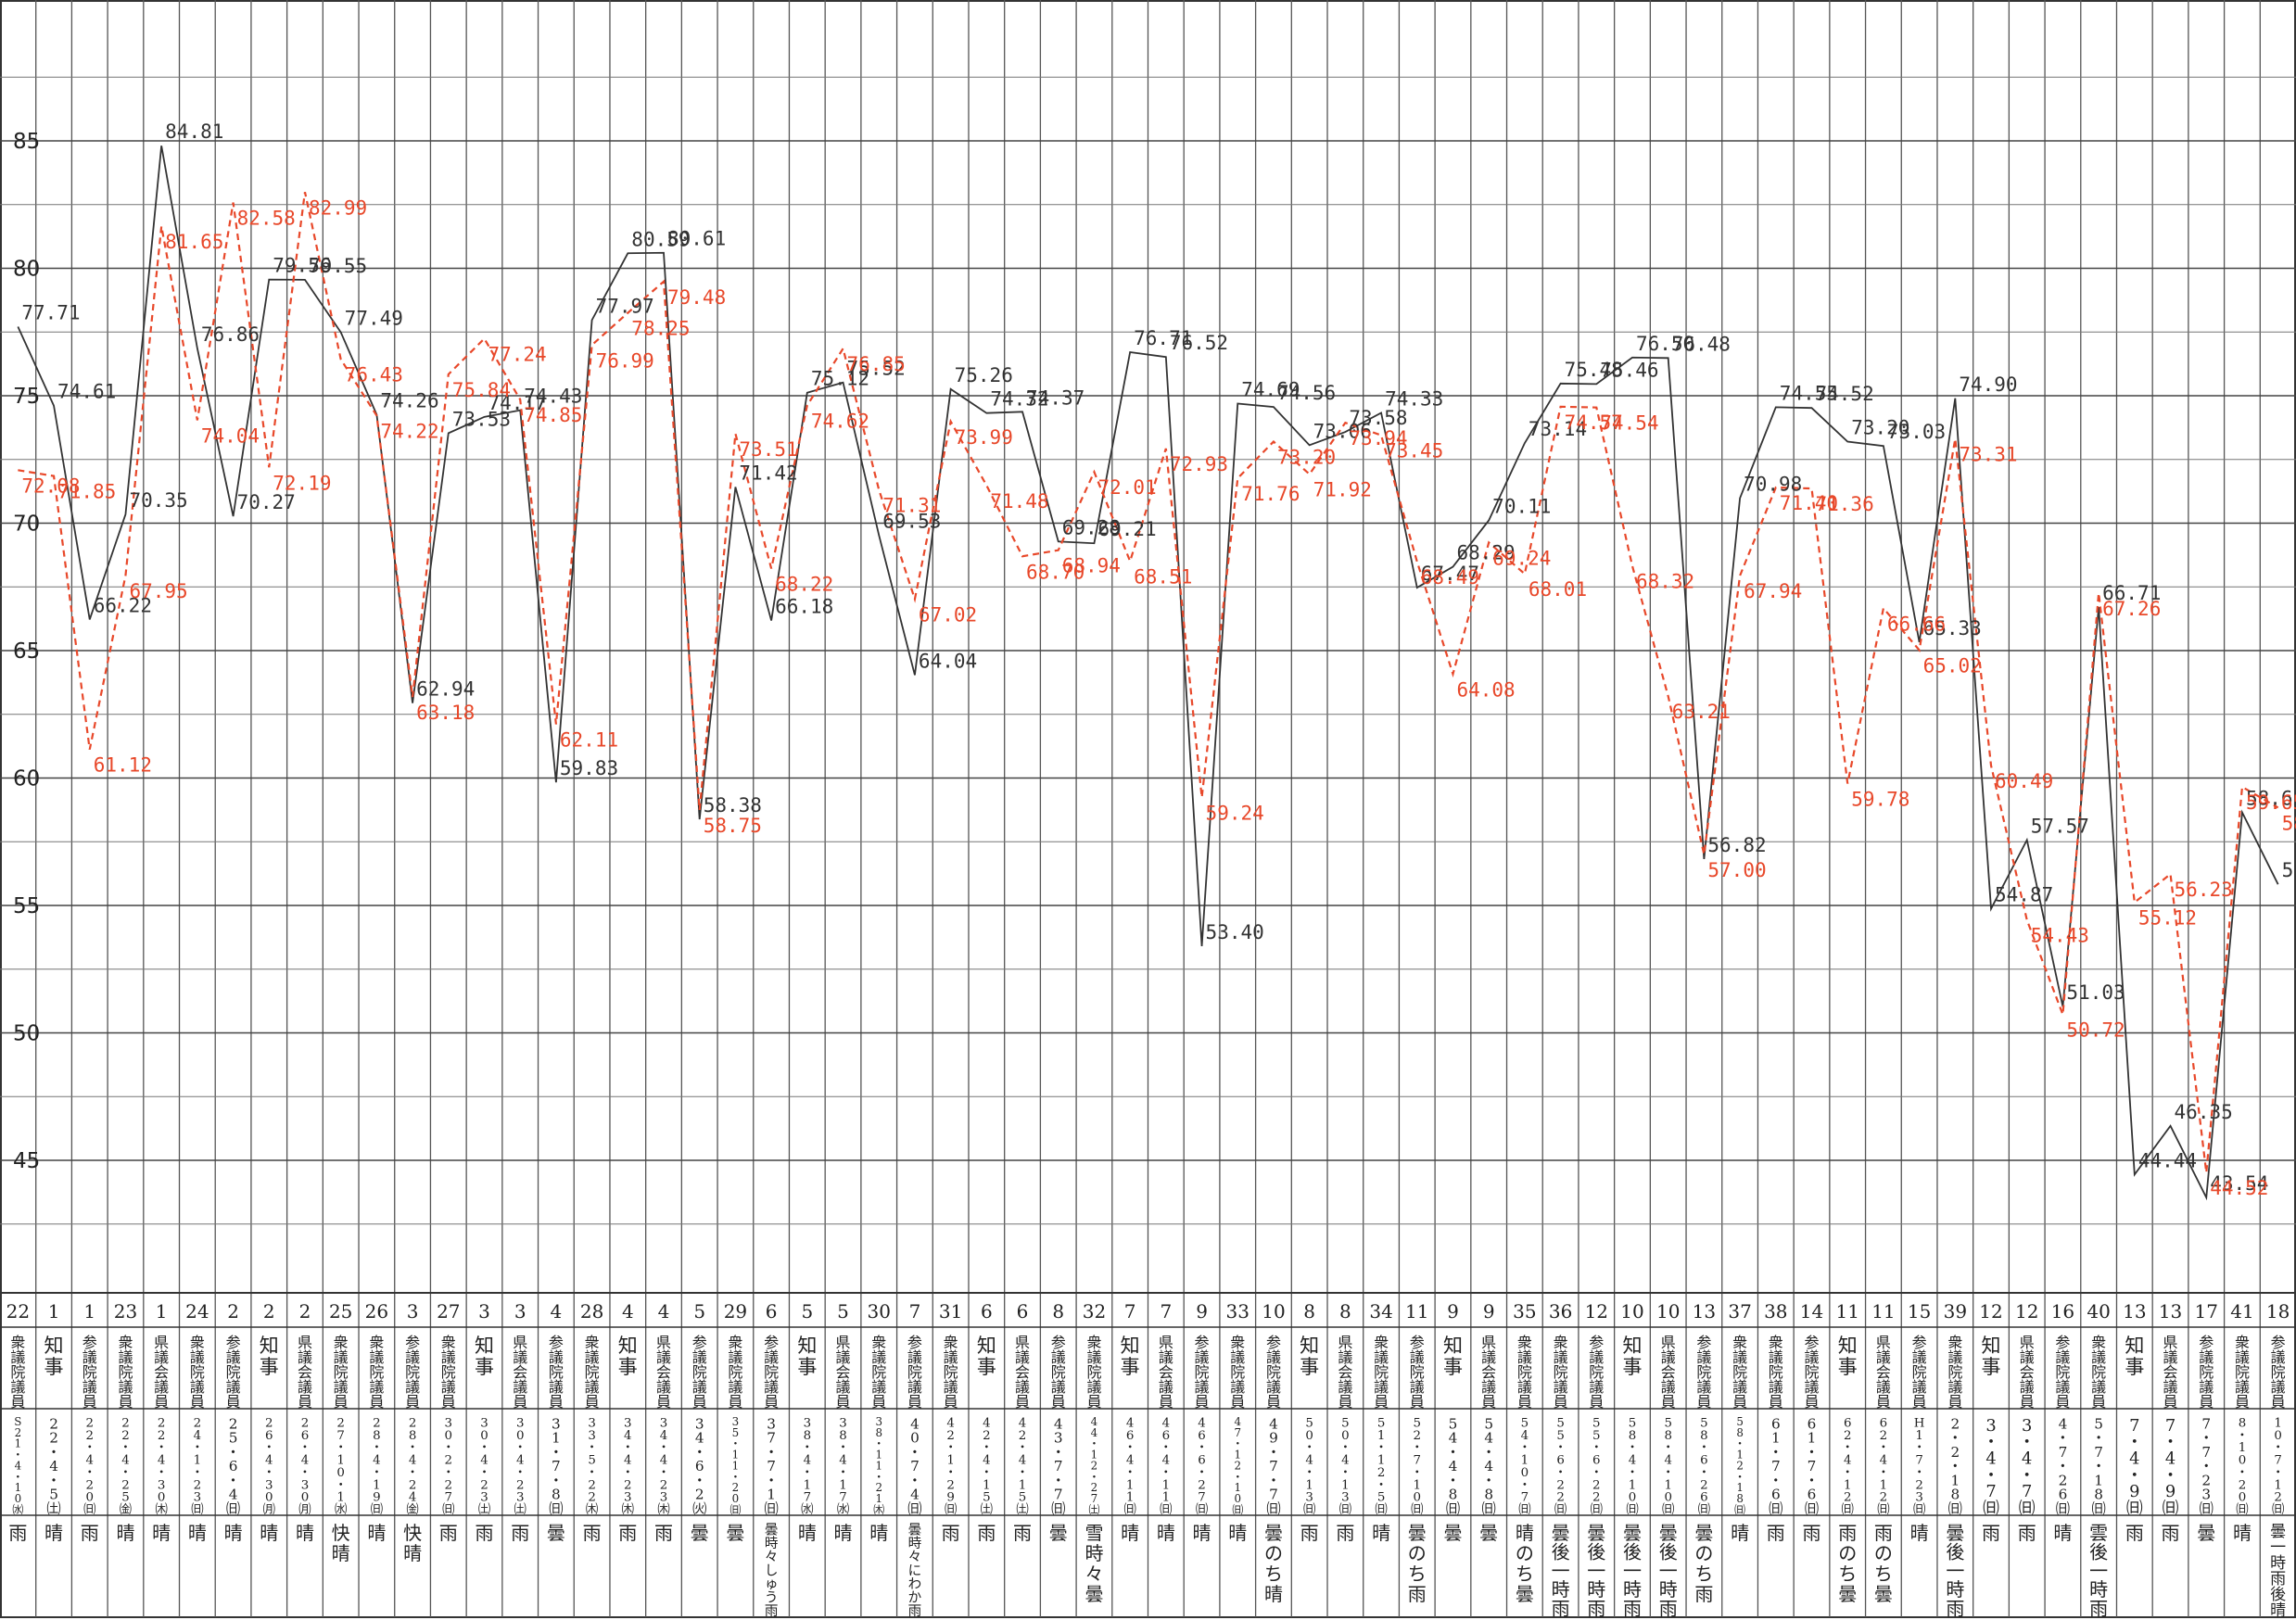 The image size is (2296, 1620). What do you see at coordinates (194, 242) in the screenshot?
I see `data-label-red: 81.65` at bounding box center [194, 242].